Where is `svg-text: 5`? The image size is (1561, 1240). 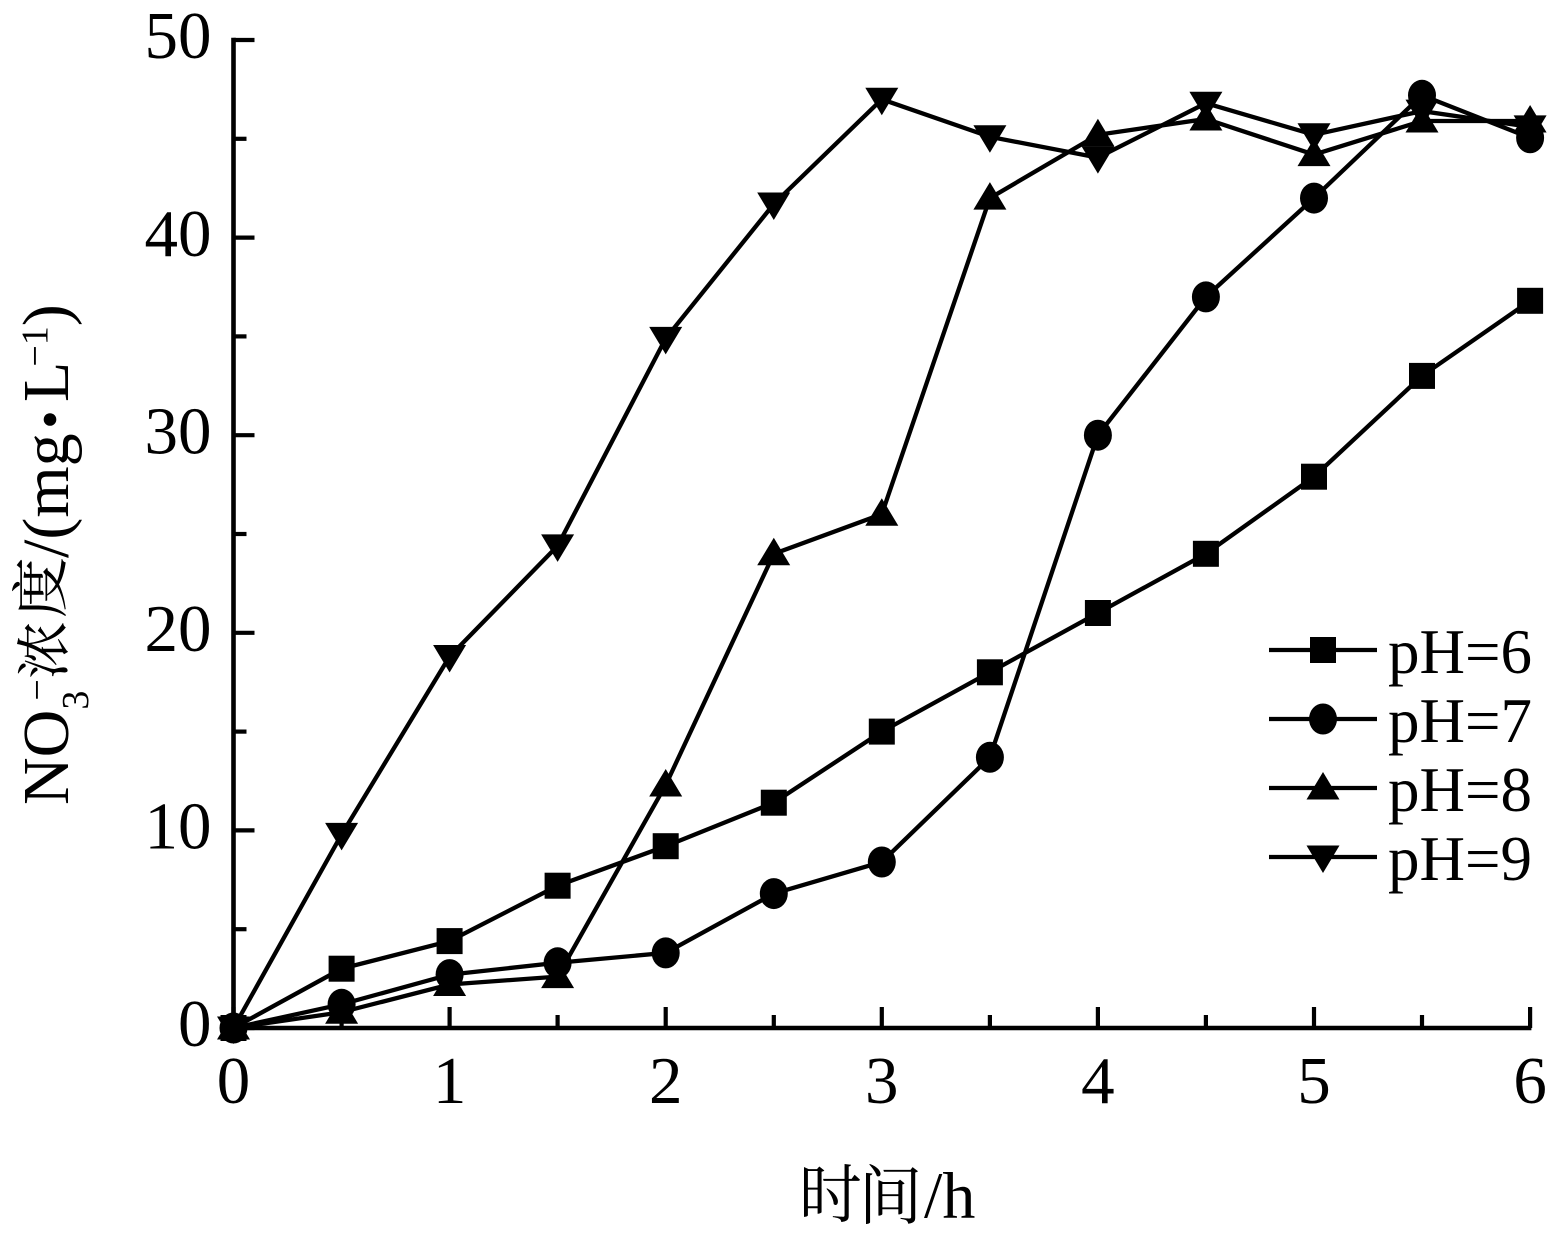 svg-text: 5 is located at coordinates (1314, 1081).